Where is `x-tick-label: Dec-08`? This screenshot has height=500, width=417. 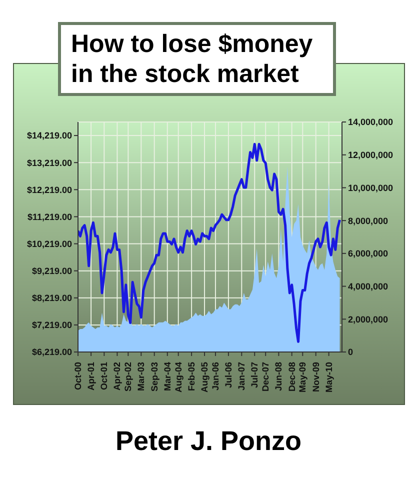
x-tick-label: Dec-08 is located at coordinates (291, 377).